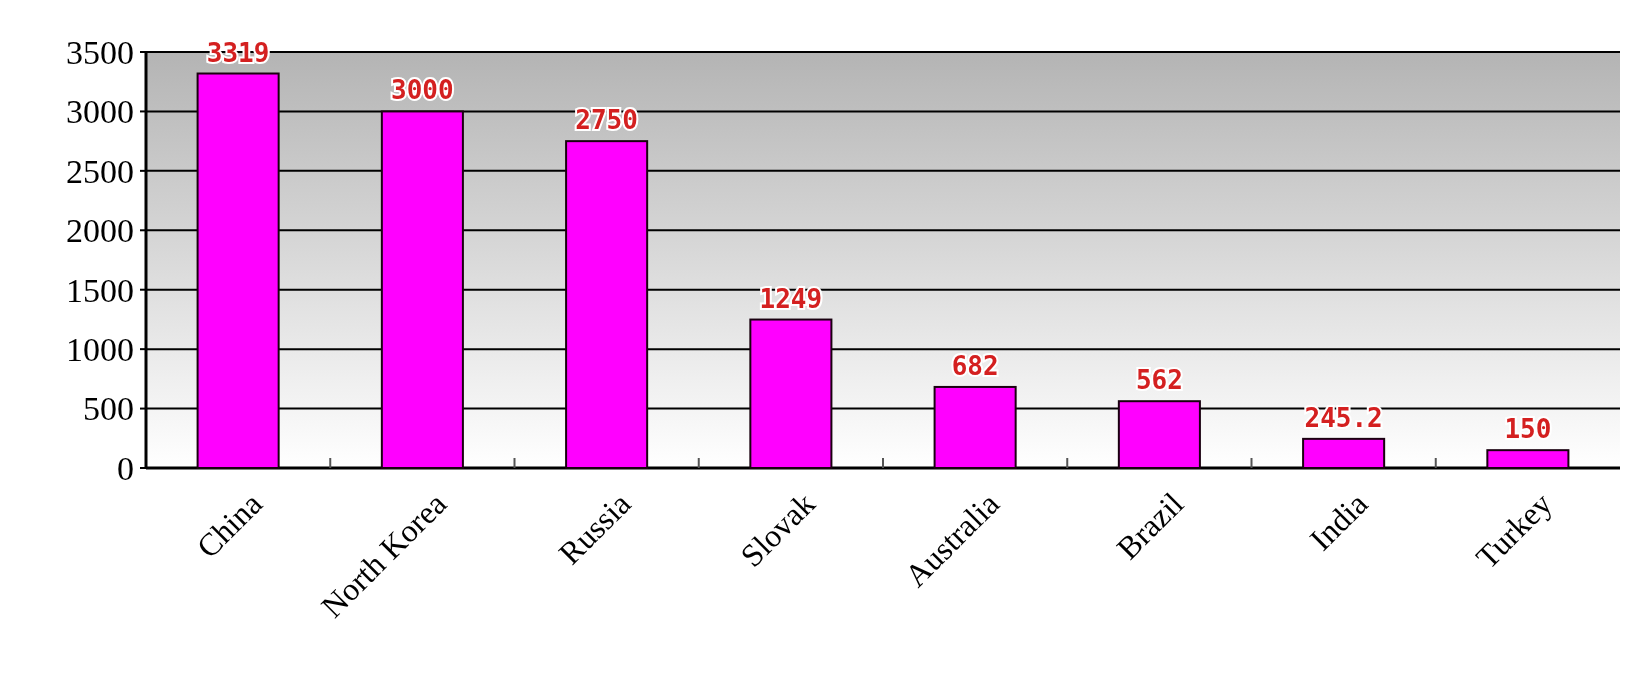 This screenshot has height=683, width=1639. What do you see at coordinates (1338, 521) in the screenshot?
I see `x-tick-label: India` at bounding box center [1338, 521].